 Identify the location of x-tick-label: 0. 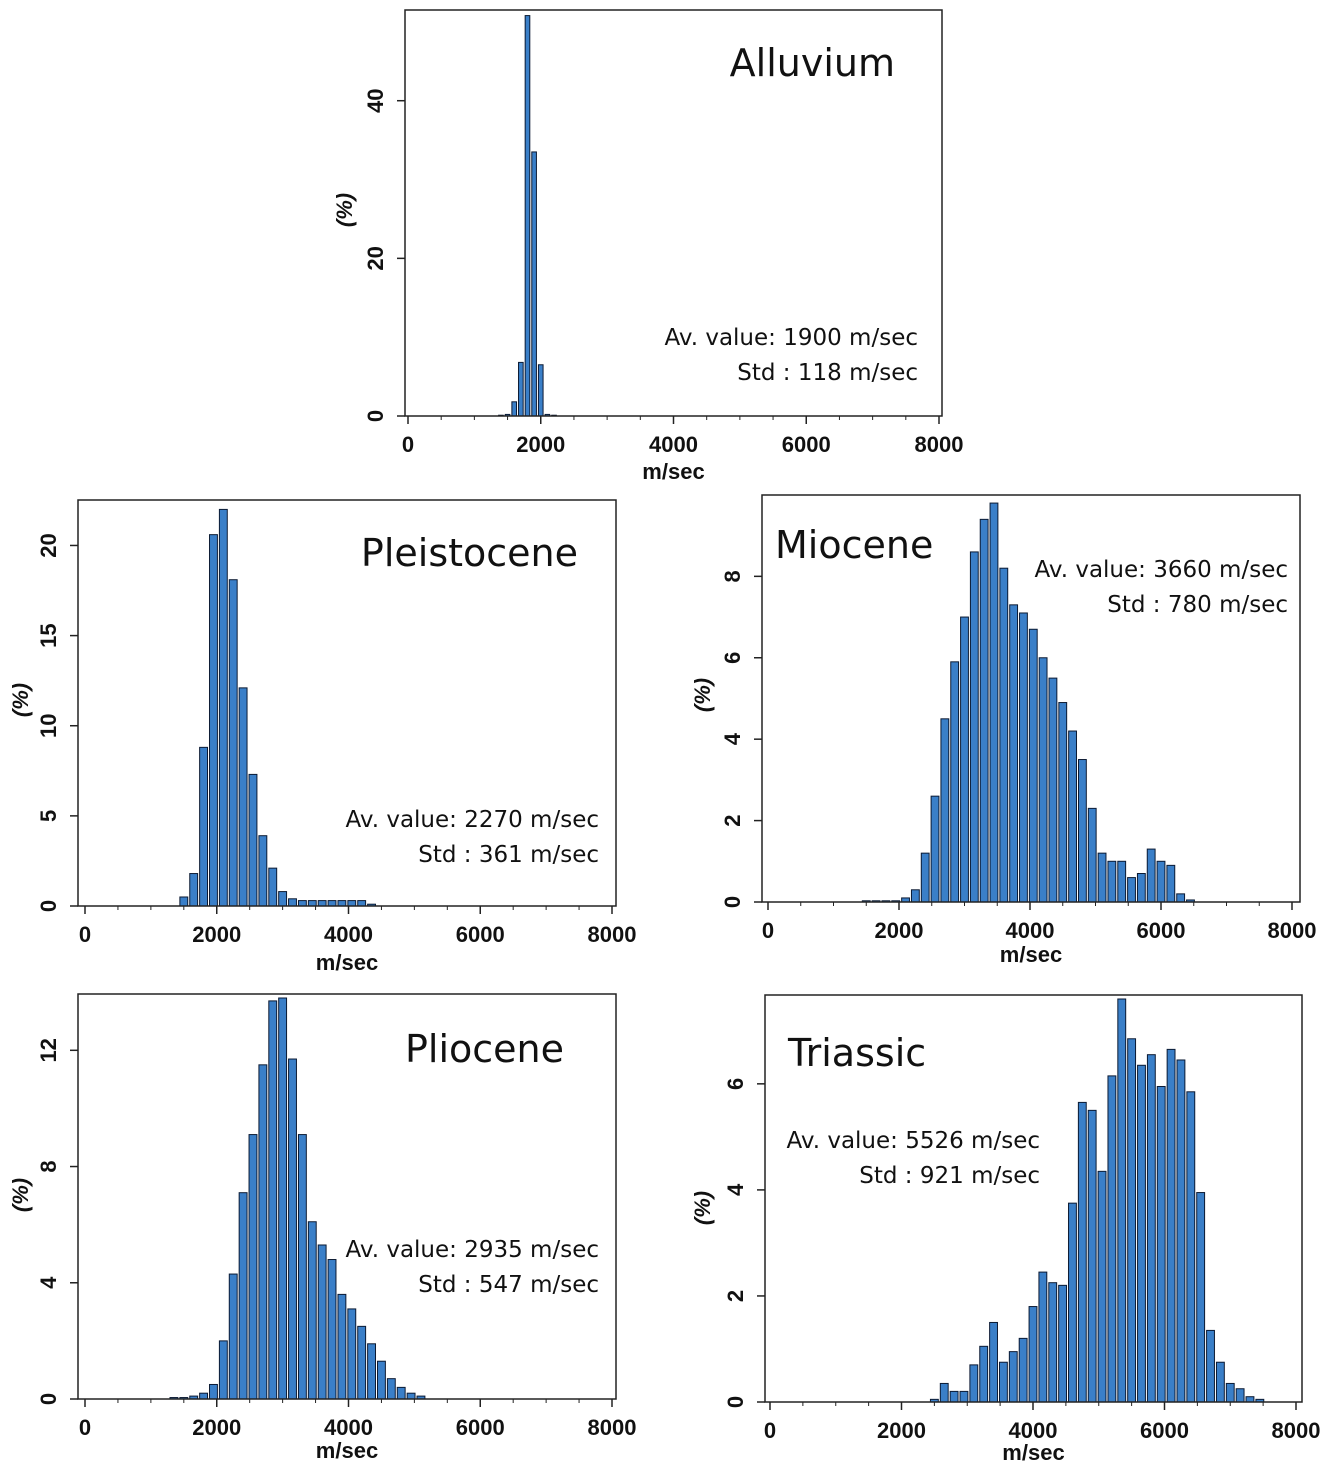
(770, 1430).